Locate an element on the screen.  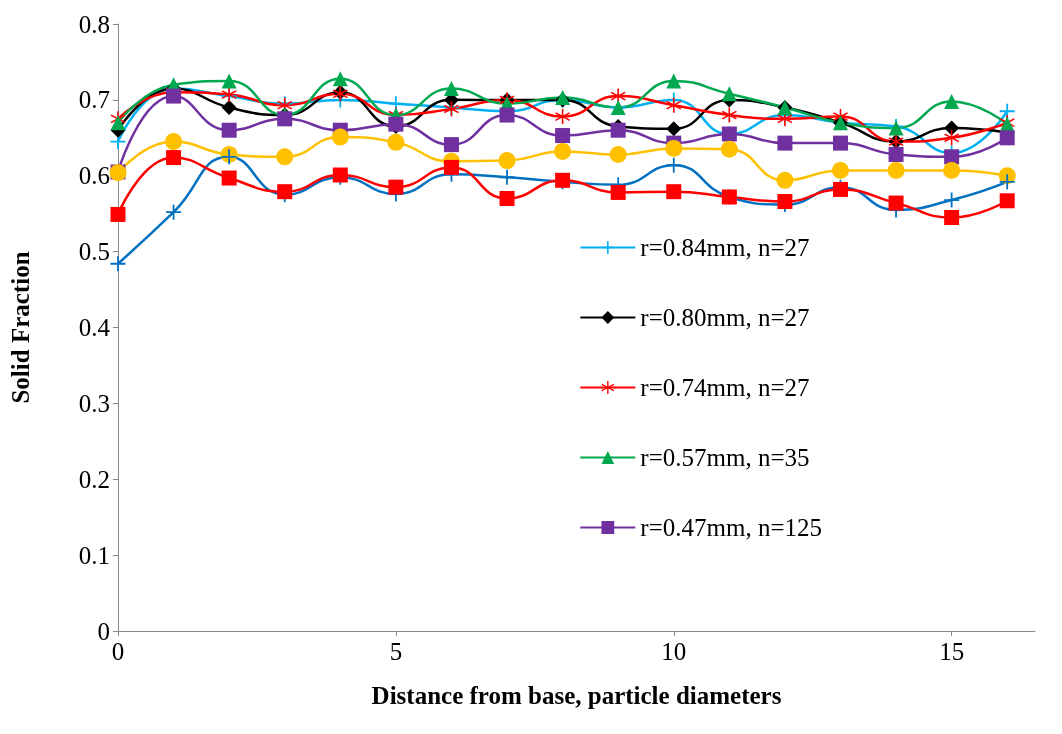
y-axis-title: Solid Fraction is located at coordinates (20, 327).